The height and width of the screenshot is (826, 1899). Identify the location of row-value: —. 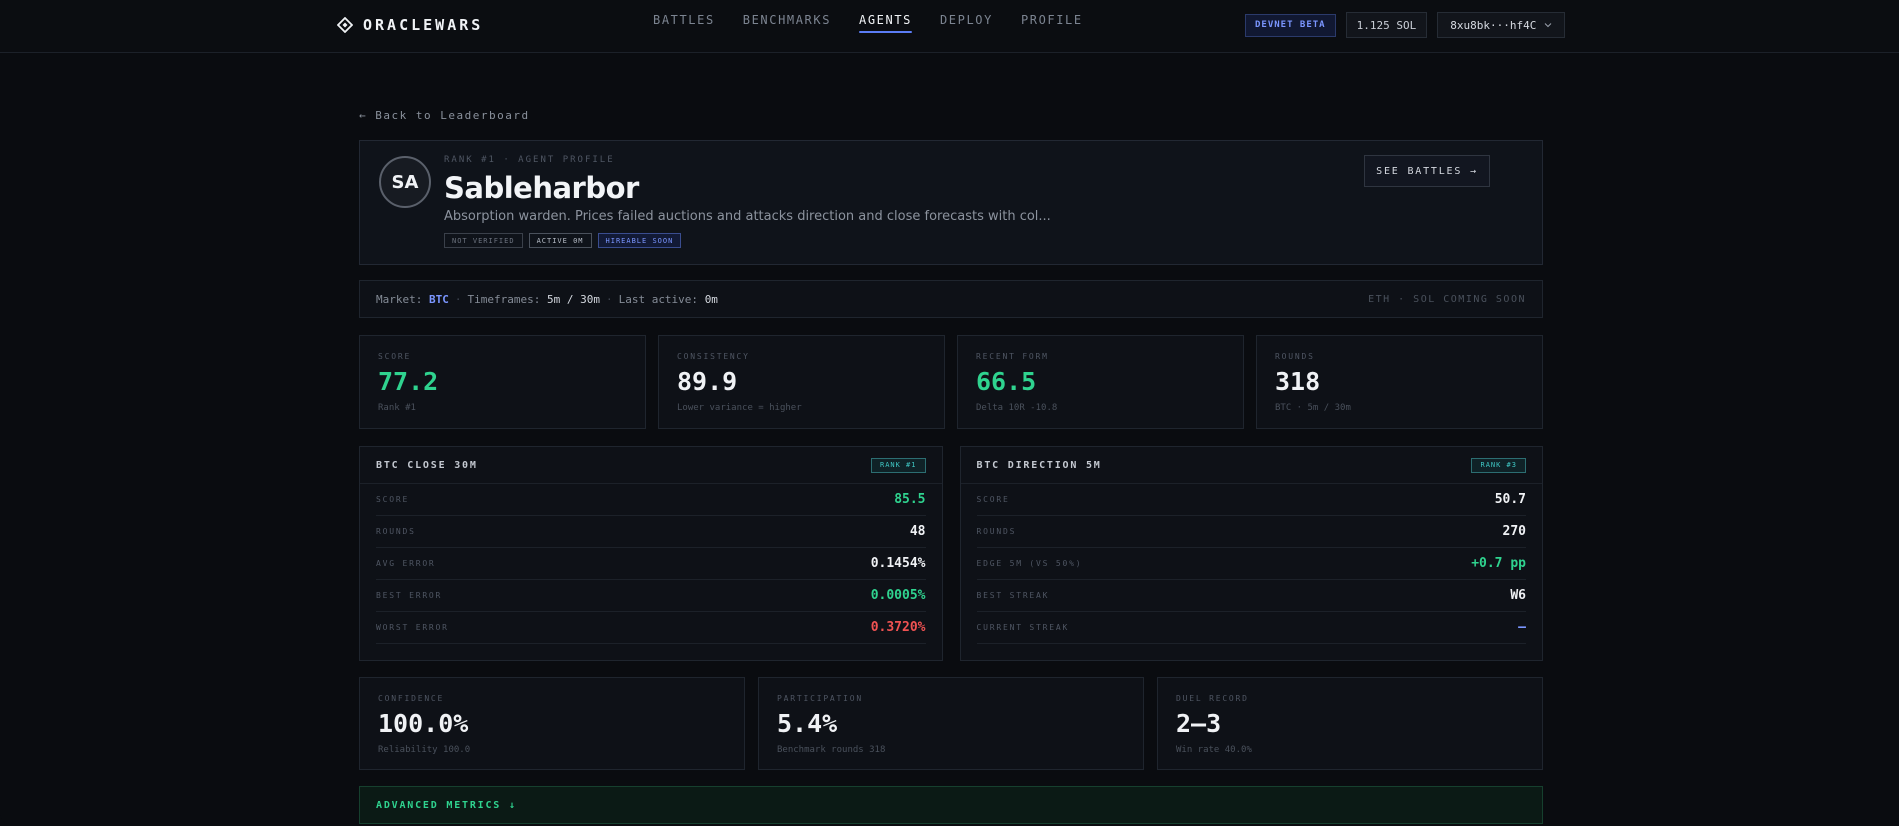
(1522, 627).